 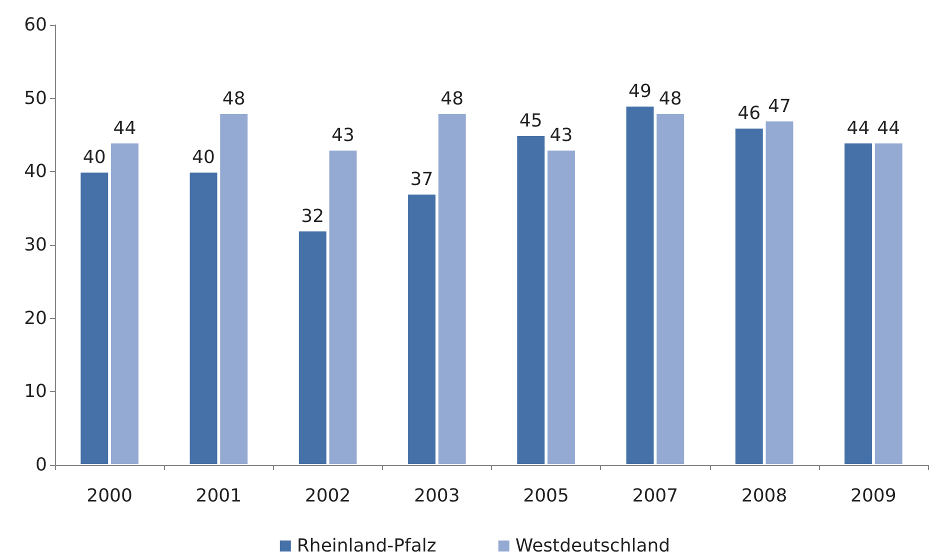 I want to click on x-tick-label: 2009, so click(x=873, y=496).